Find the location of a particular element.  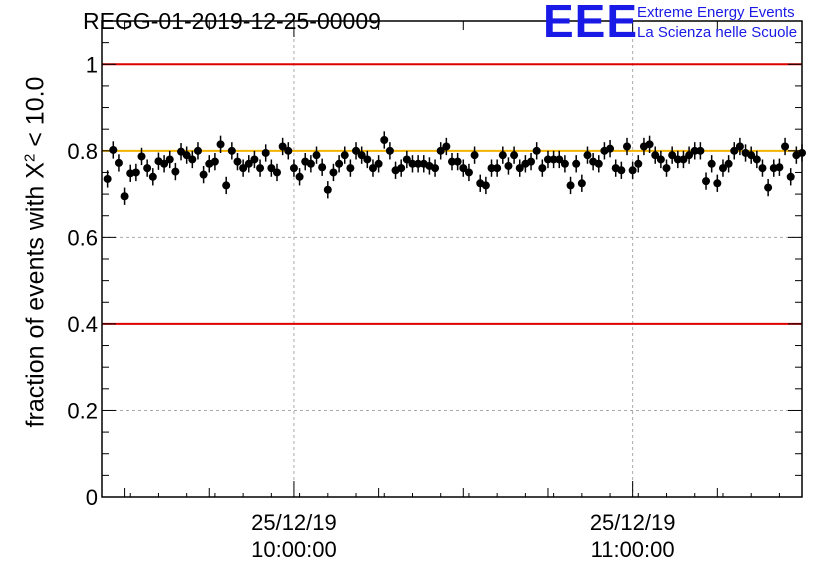

y-tick-label: 0.6 is located at coordinates (82, 237).